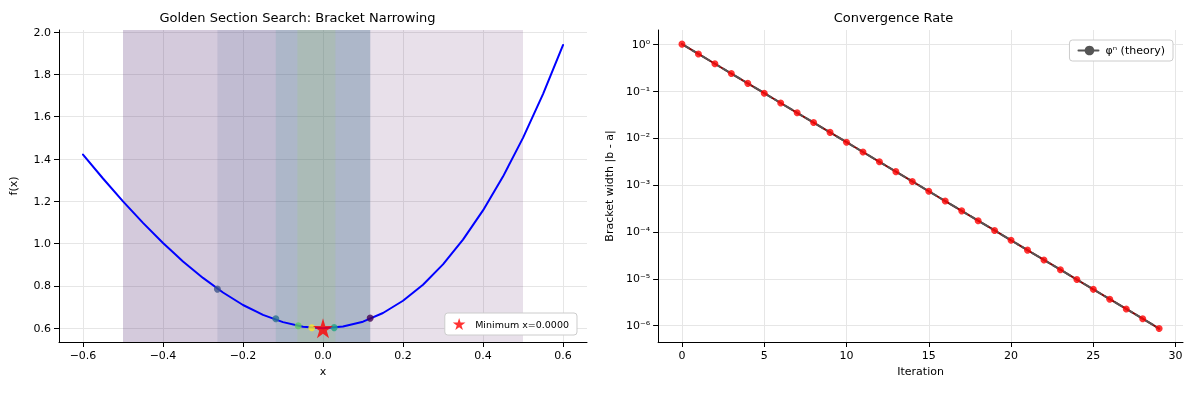 Image resolution: width=1191 pixels, height=393 pixels. Describe the element at coordinates (42, 74) in the screenshot. I see `y-tick-label: 1.8` at that location.